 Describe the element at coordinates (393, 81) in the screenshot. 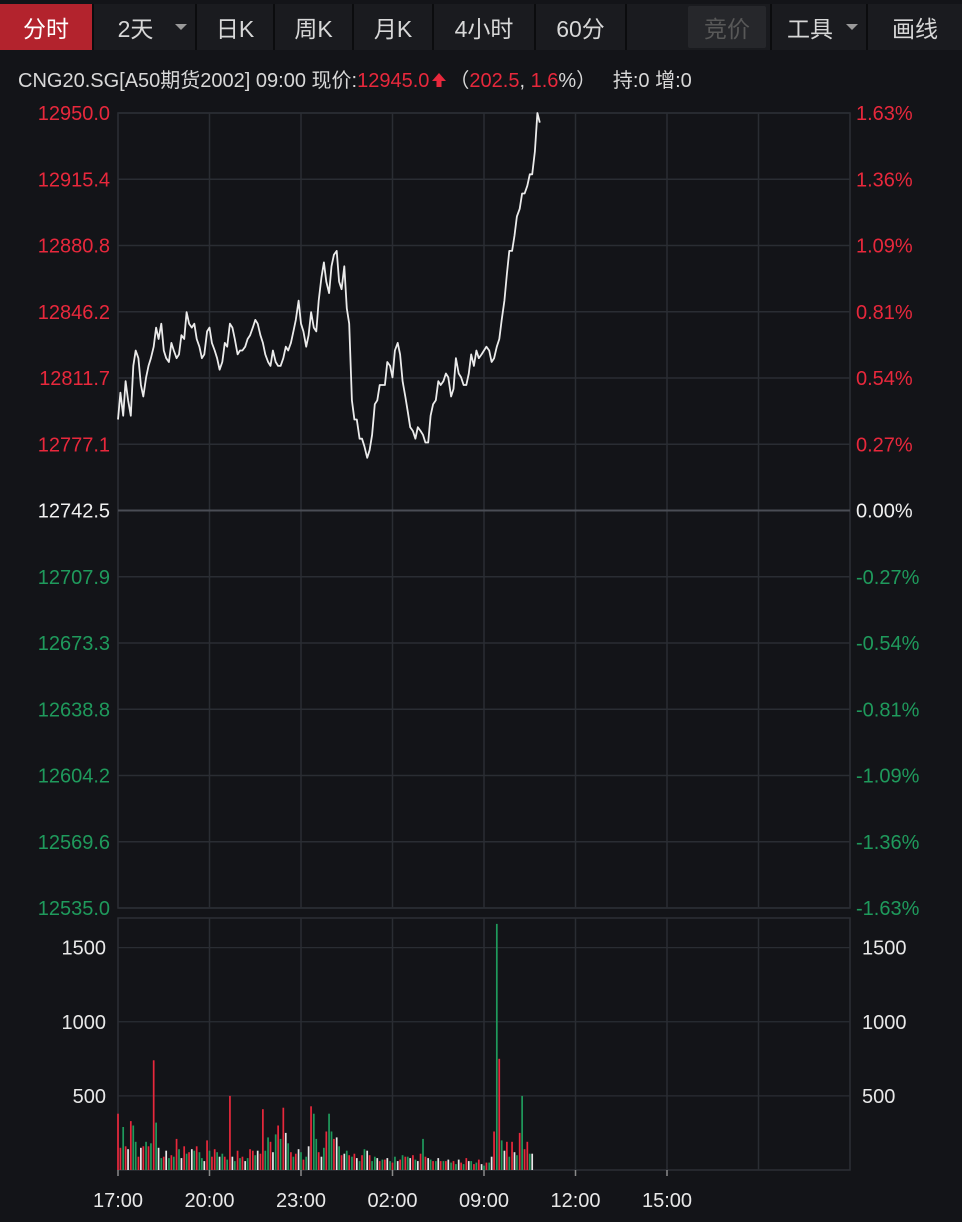

I see `current-price: 12945.0` at that location.